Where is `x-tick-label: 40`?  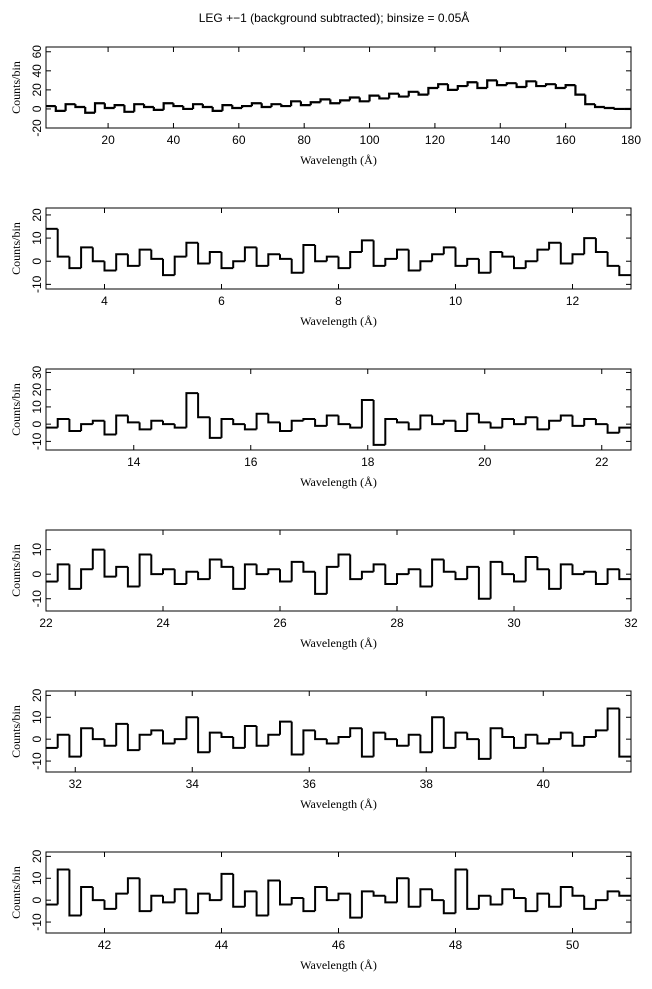 x-tick-label: 40 is located at coordinates (544, 784).